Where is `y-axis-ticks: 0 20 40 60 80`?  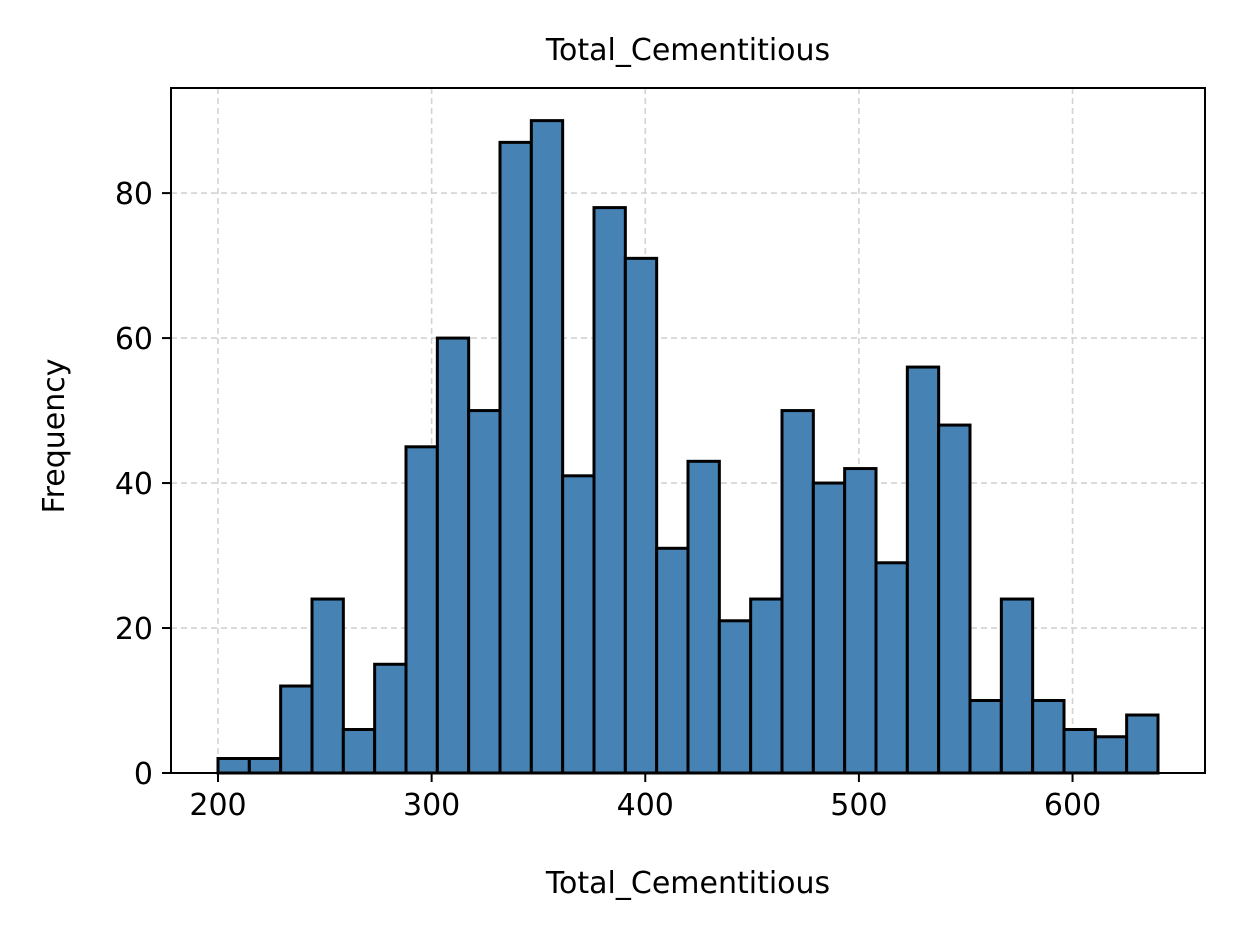 y-axis-ticks: 0 20 40 60 80 is located at coordinates (143, 484).